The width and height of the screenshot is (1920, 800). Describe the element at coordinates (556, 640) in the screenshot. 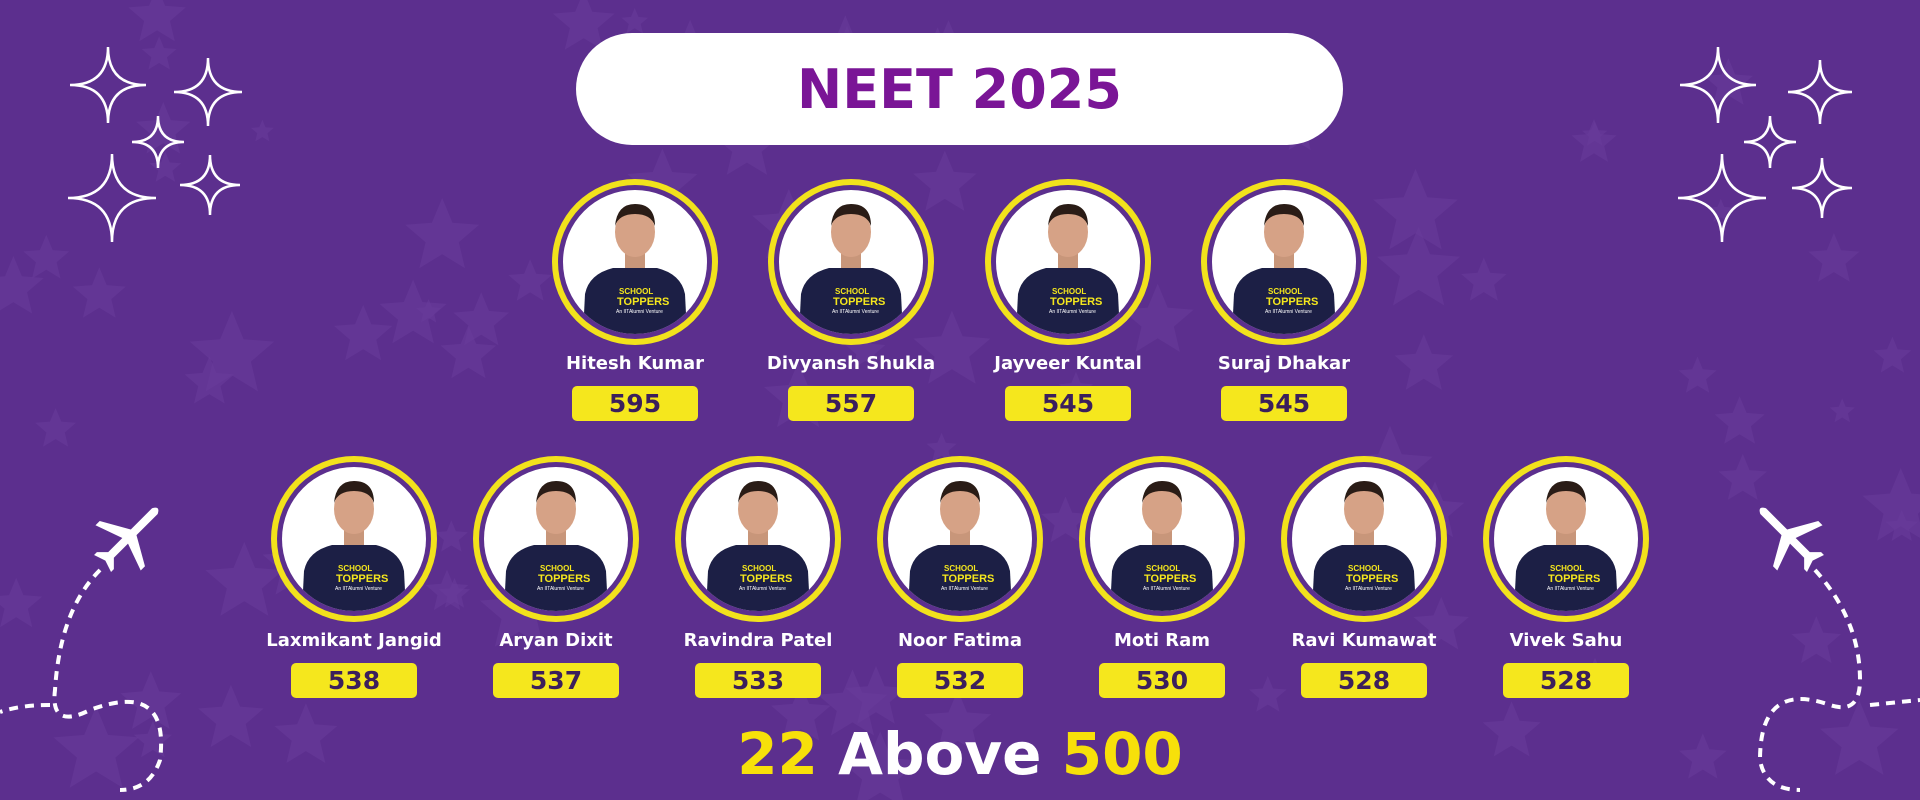

I see `student-name: Aryan Dixit` at that location.